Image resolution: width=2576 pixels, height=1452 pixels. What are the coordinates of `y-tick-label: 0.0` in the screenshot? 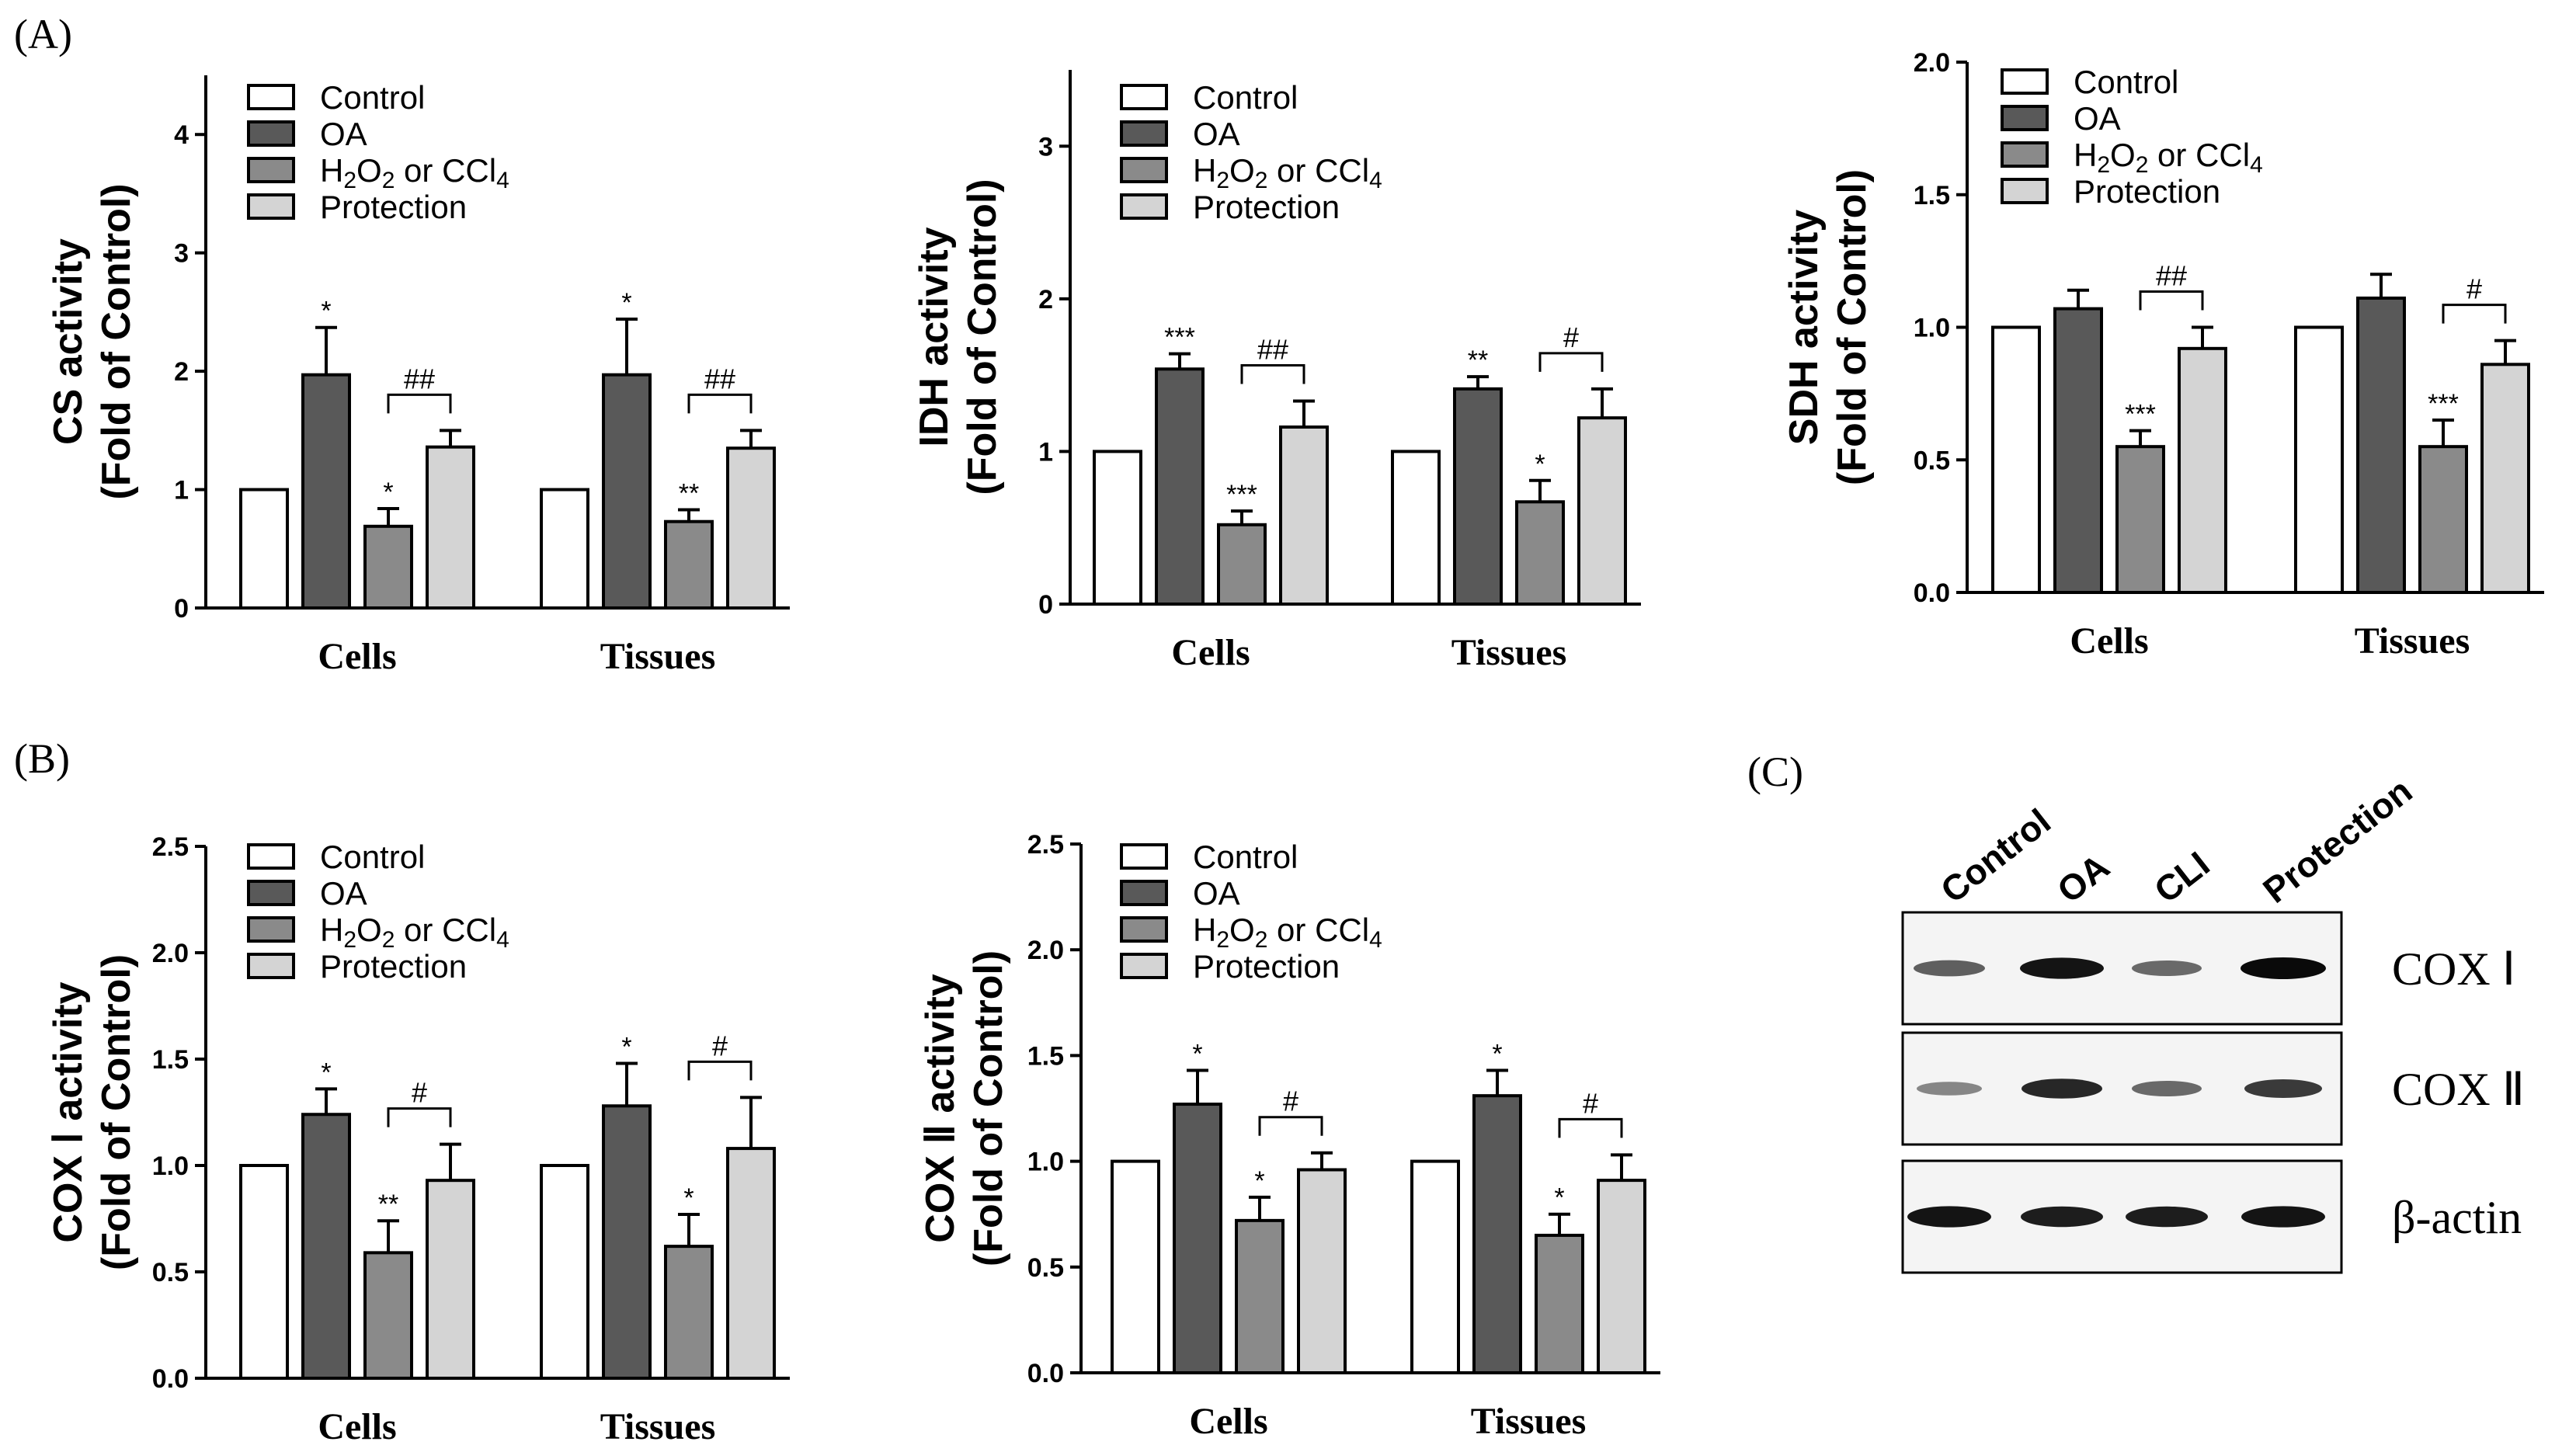 It's located at (1045, 1373).